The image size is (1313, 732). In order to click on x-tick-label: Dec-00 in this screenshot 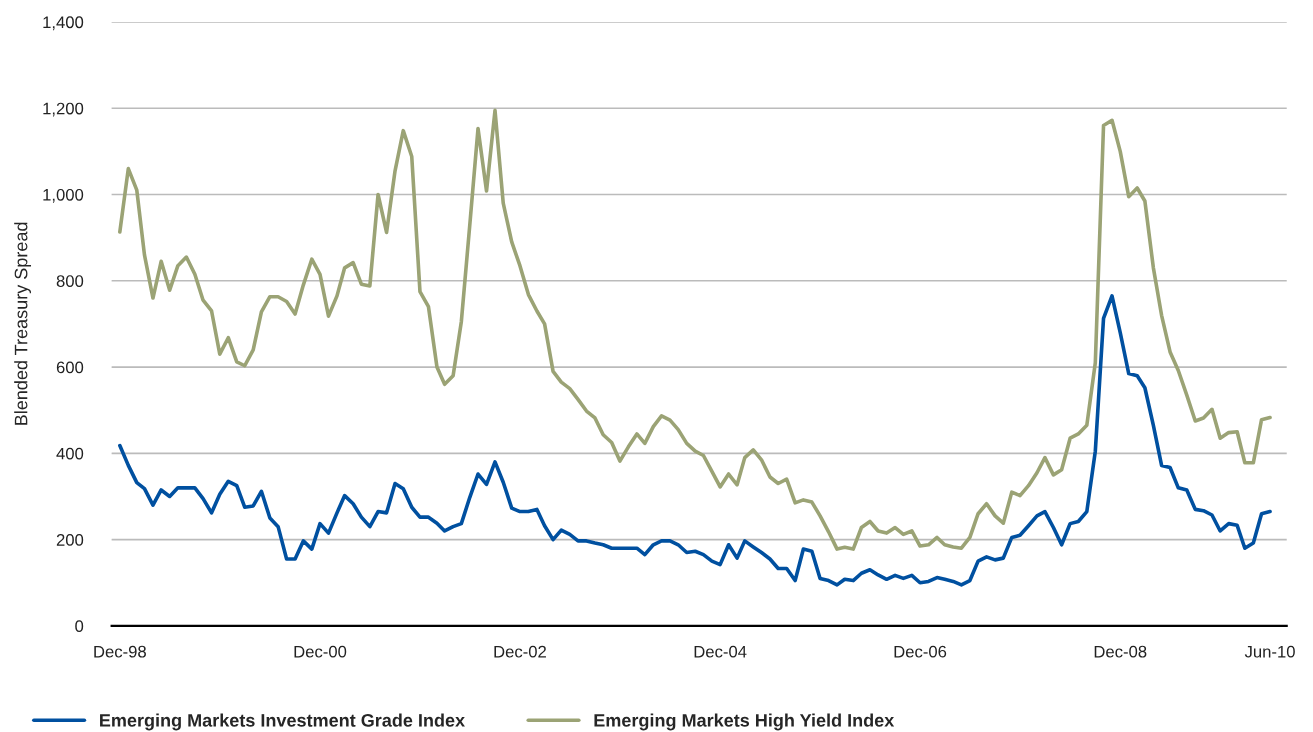, I will do `click(320, 651)`.